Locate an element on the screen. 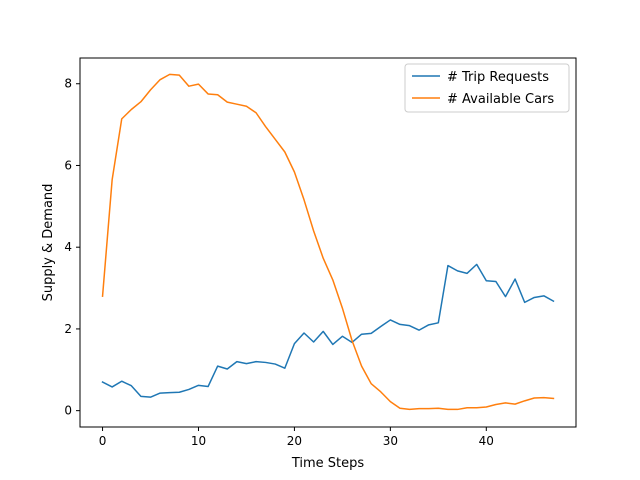 This screenshot has height=480, width=640. legend-label: # Available Cars is located at coordinates (500, 99).